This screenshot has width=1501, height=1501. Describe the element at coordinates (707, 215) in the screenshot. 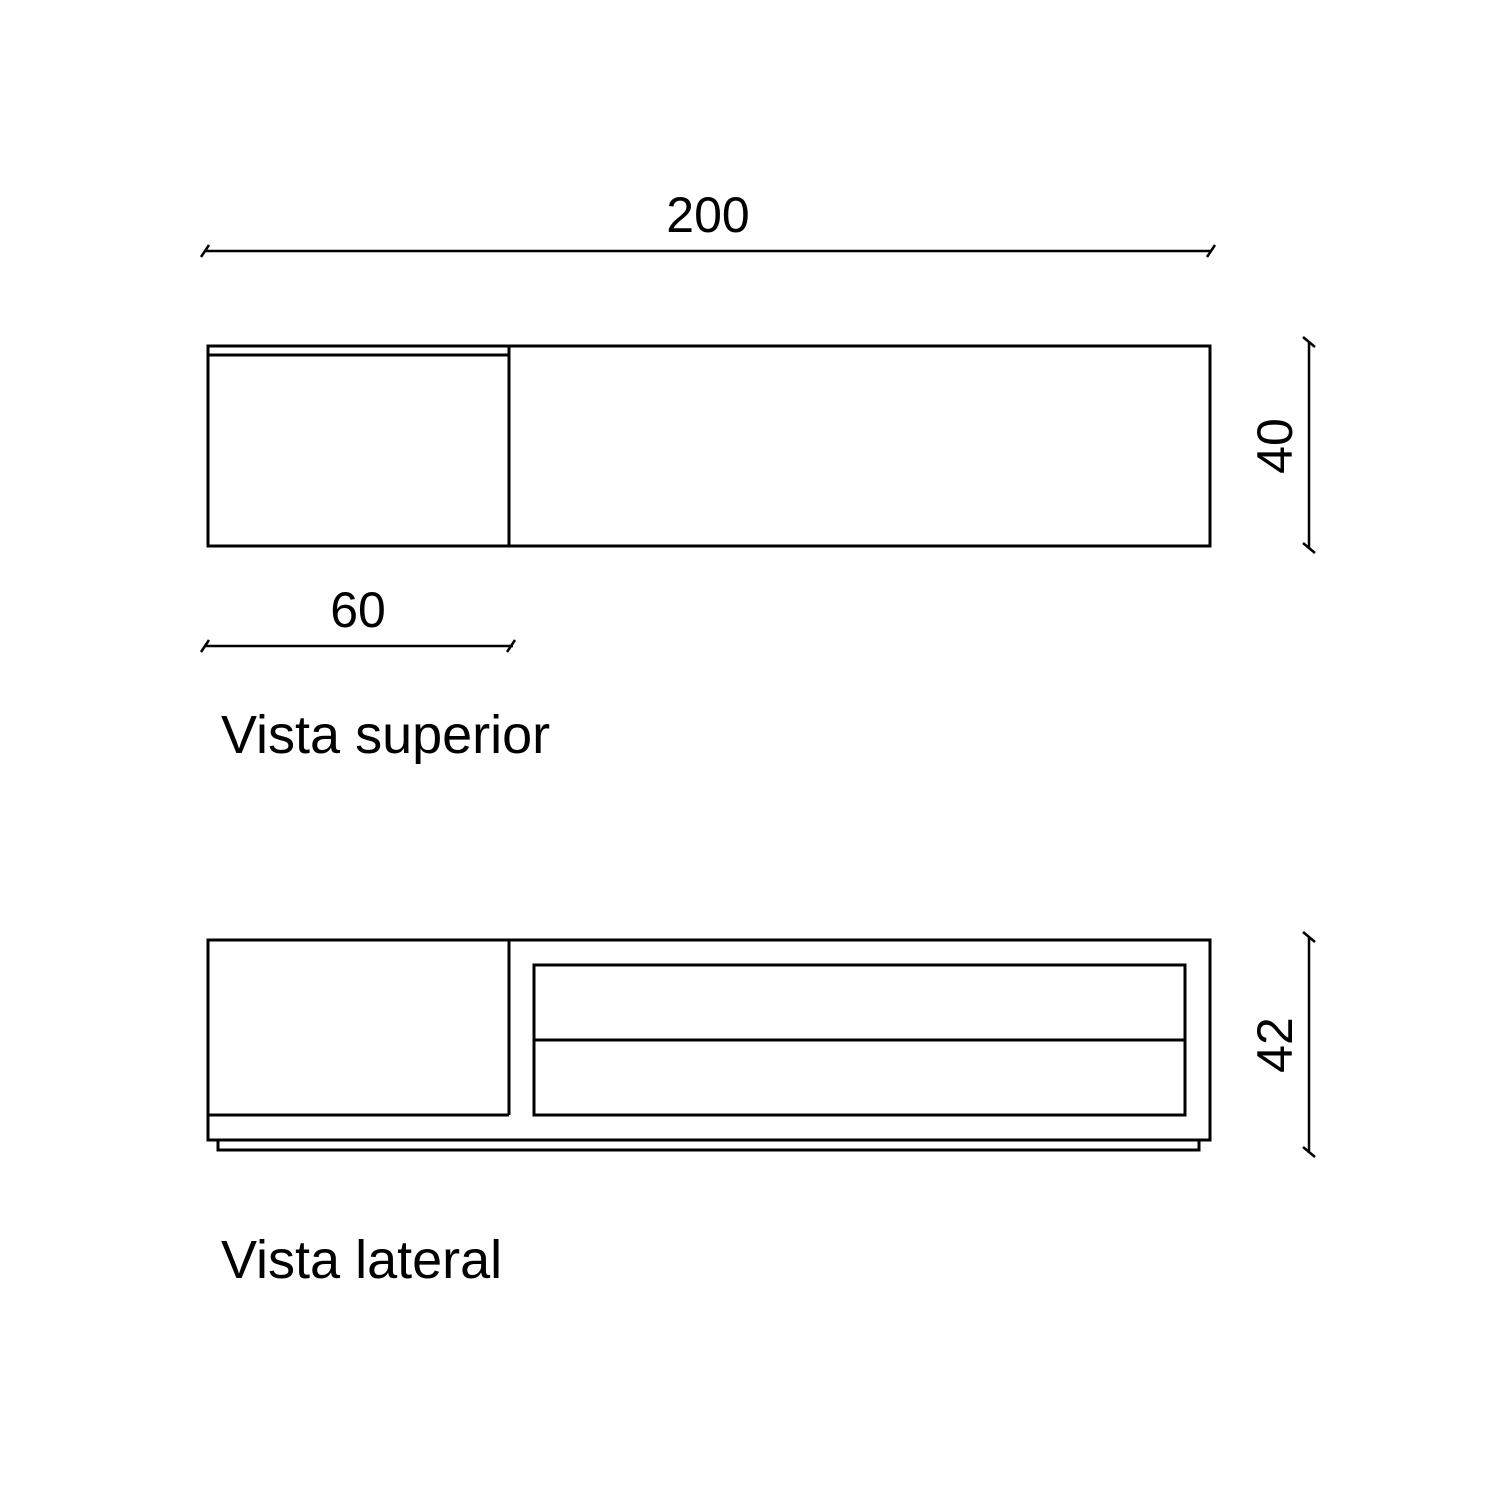

I see `dimension-width-label: 200` at that location.